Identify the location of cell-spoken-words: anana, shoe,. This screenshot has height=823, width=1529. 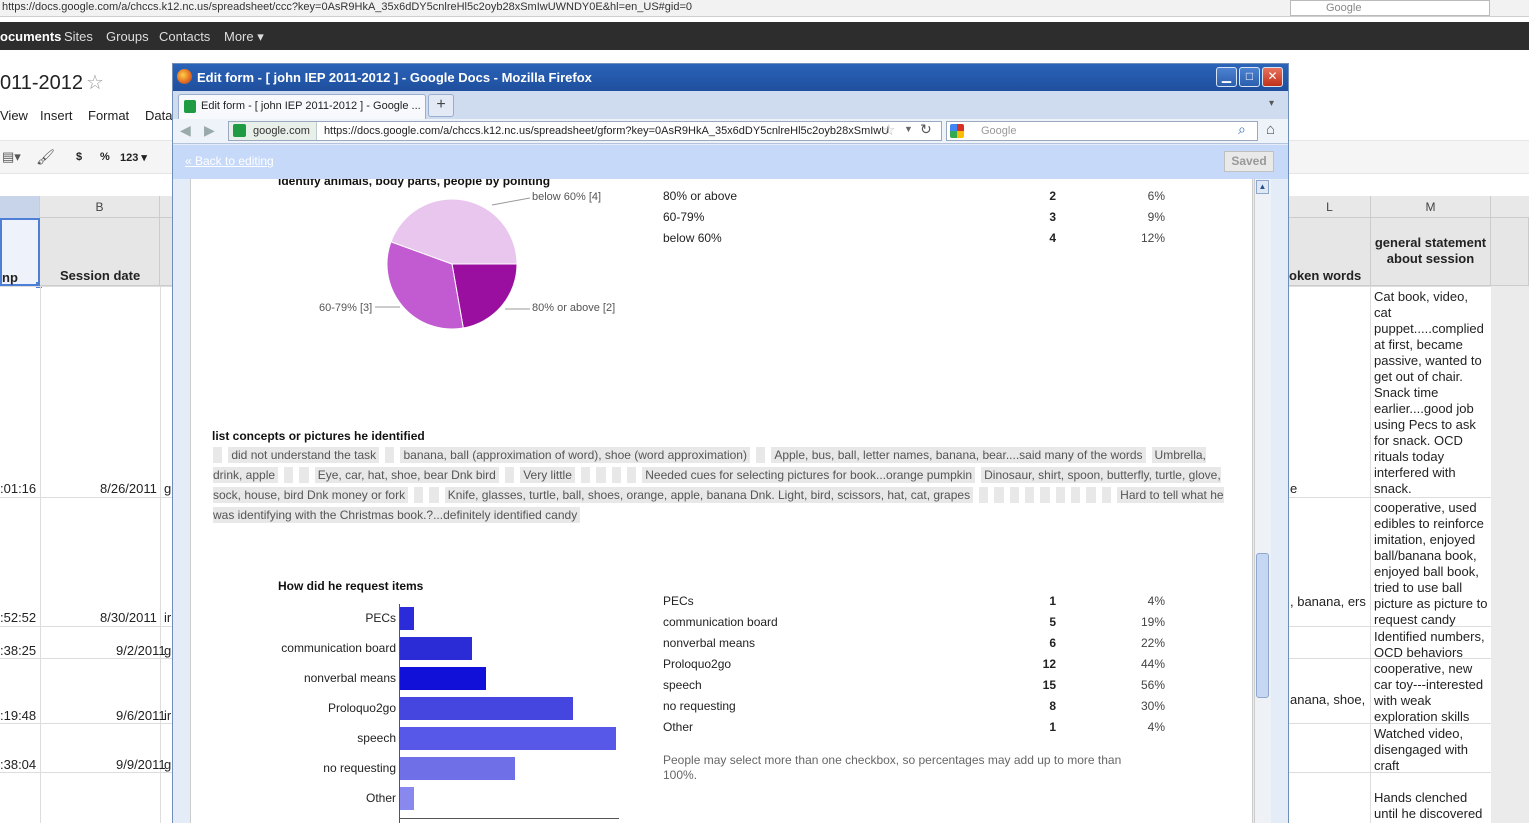
(1328, 699).